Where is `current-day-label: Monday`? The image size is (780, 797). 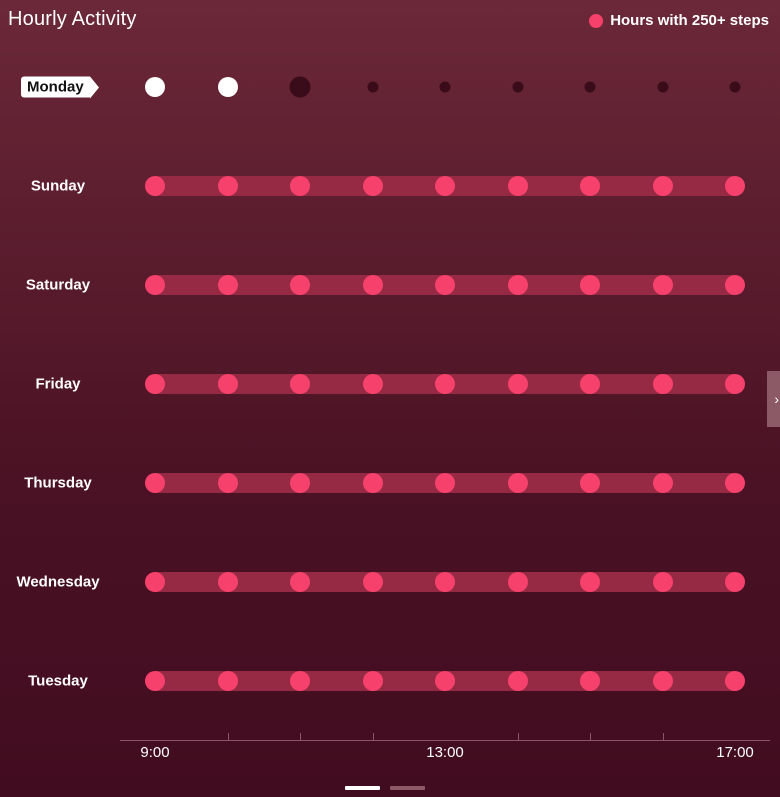 current-day-label: Monday is located at coordinates (60, 87).